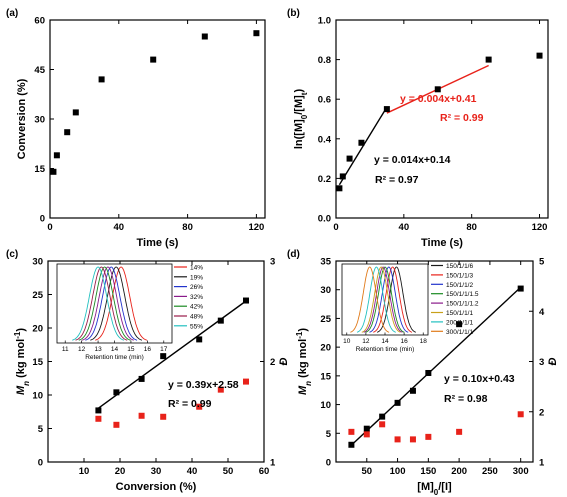 This screenshot has height=497, width=567. Describe the element at coordinates (39, 169) in the screenshot. I see `y-tick-label: 15` at that location.